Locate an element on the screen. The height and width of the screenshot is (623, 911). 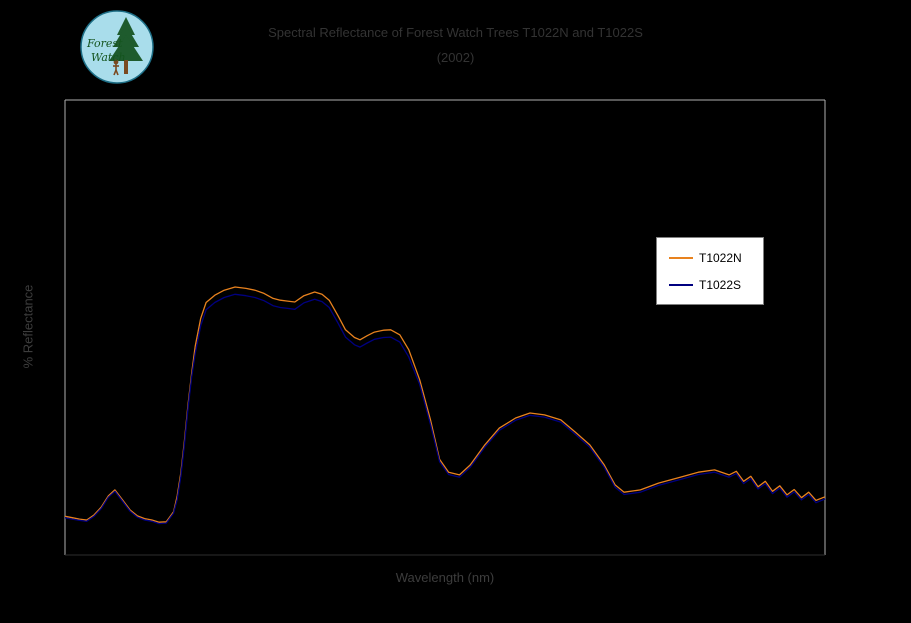
forest-watch-logo: Forest Watch is located at coordinates (117, 47).